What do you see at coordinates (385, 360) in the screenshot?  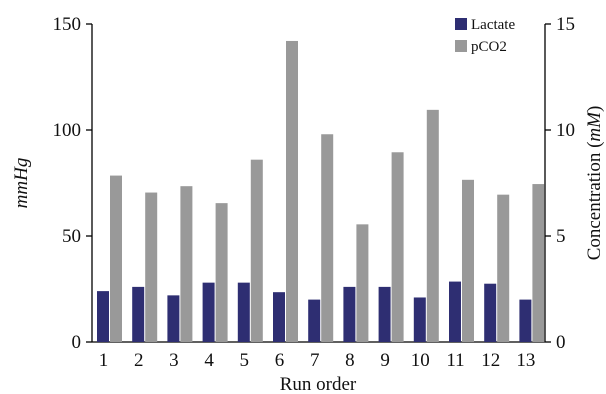 I see `x-tick-label: 9` at bounding box center [385, 360].